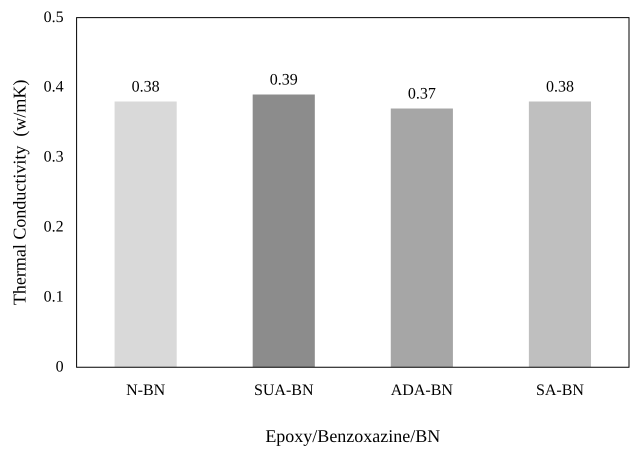 Image resolution: width=643 pixels, height=456 pixels. Describe the element at coordinates (54, 157) in the screenshot. I see `y-tick-label: 0.3` at that location.